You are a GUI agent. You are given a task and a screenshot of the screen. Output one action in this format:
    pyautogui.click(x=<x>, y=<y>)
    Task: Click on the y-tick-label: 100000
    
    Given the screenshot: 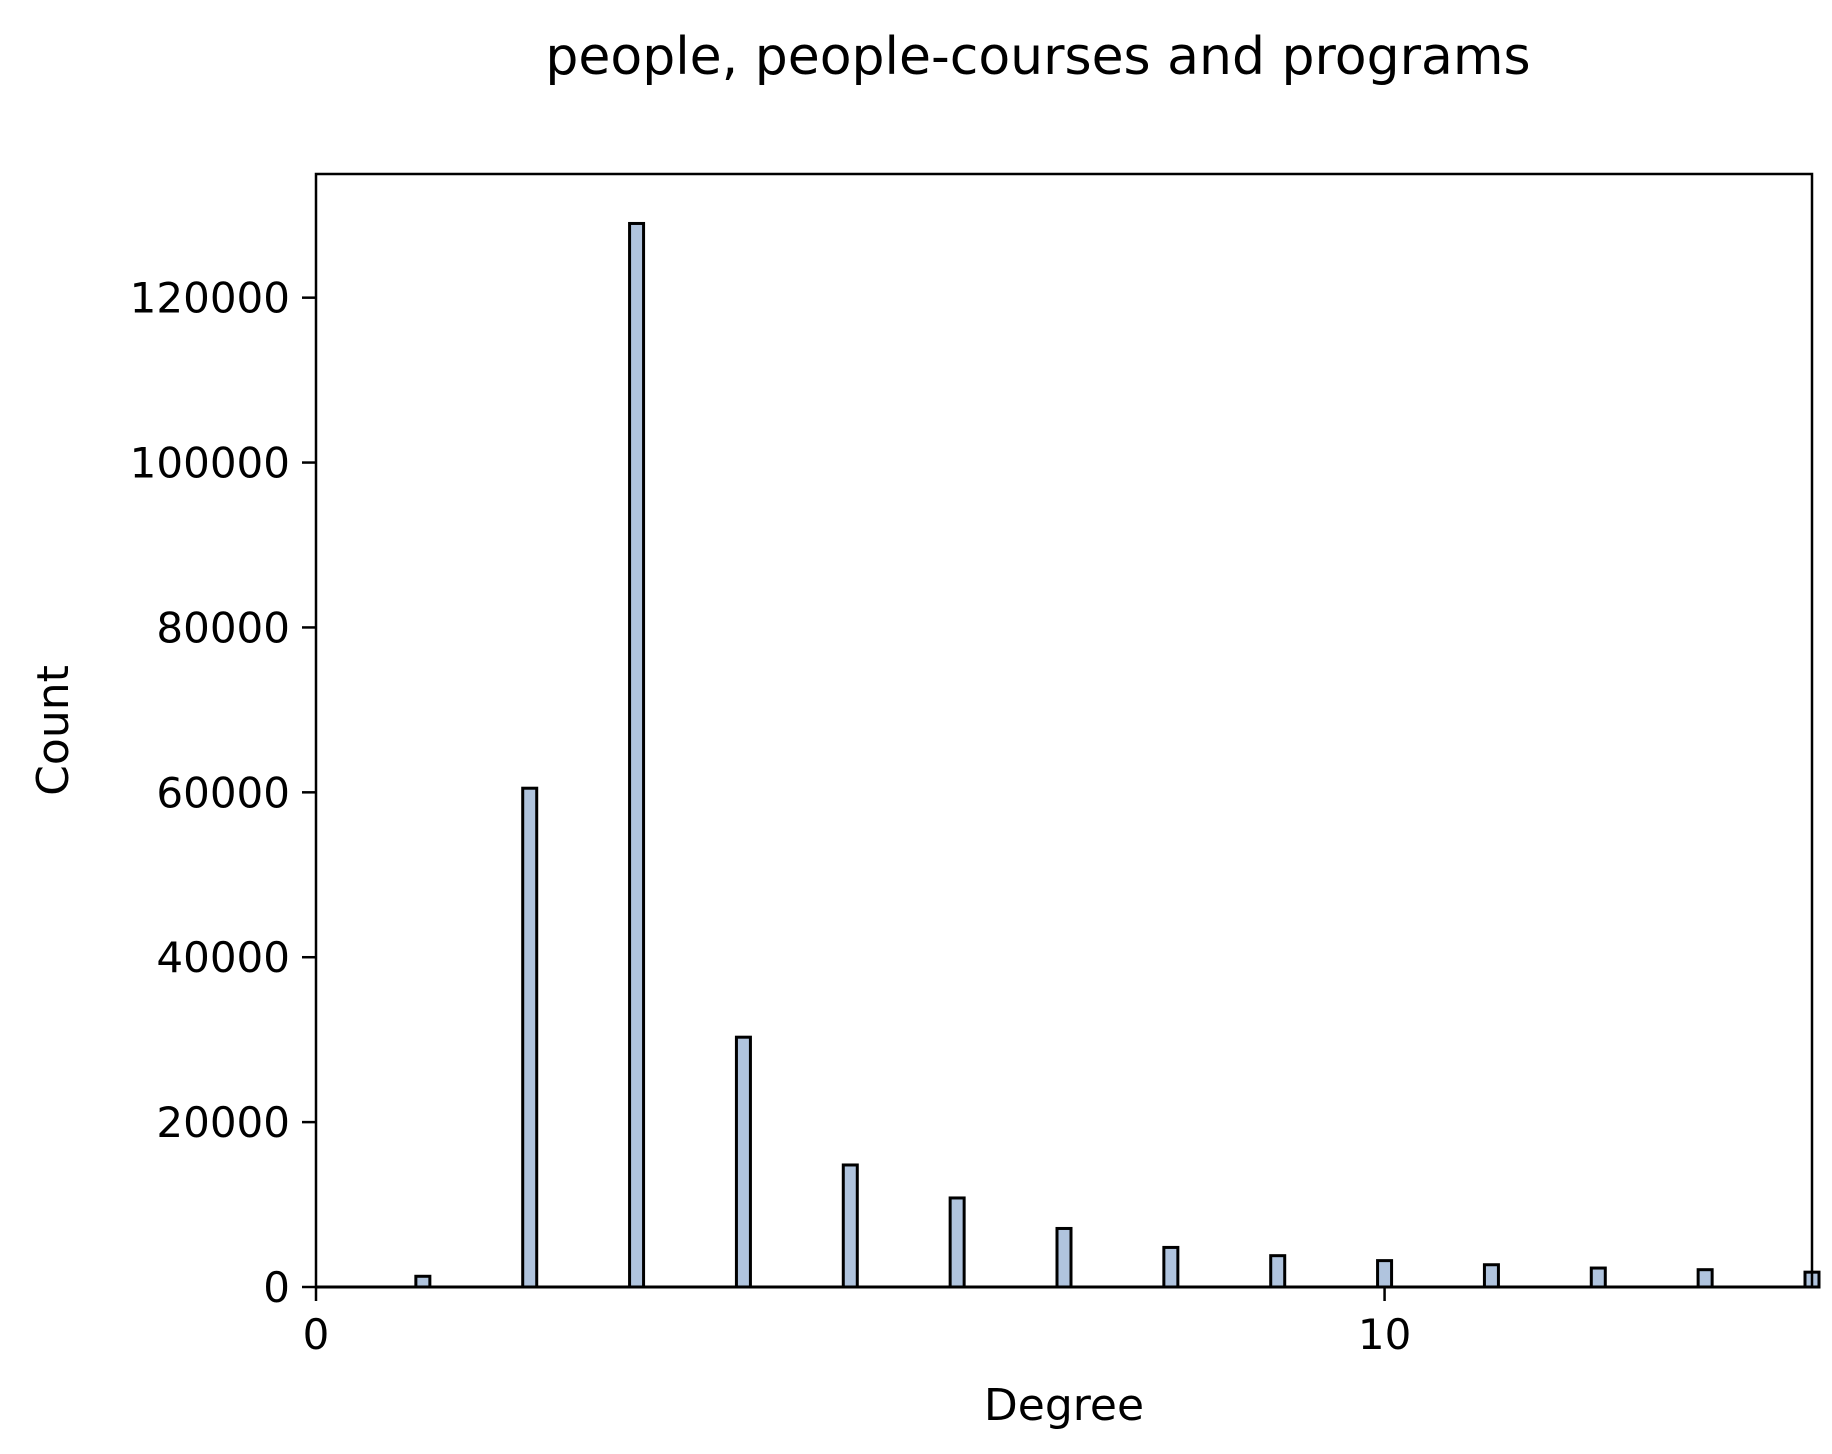 What is the action you would take?
    pyautogui.click(x=210, y=463)
    